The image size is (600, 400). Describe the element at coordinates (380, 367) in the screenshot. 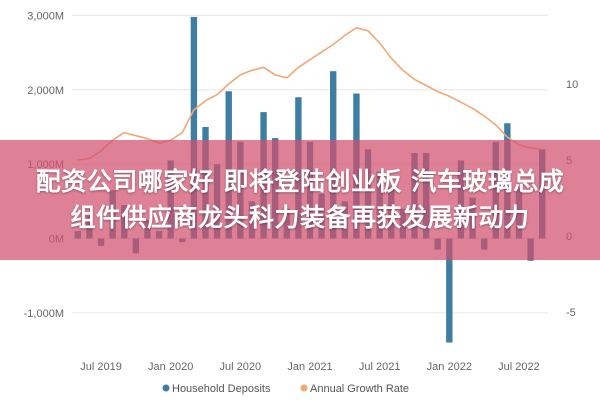

I see `x-tick-label: Jul 2021` at that location.